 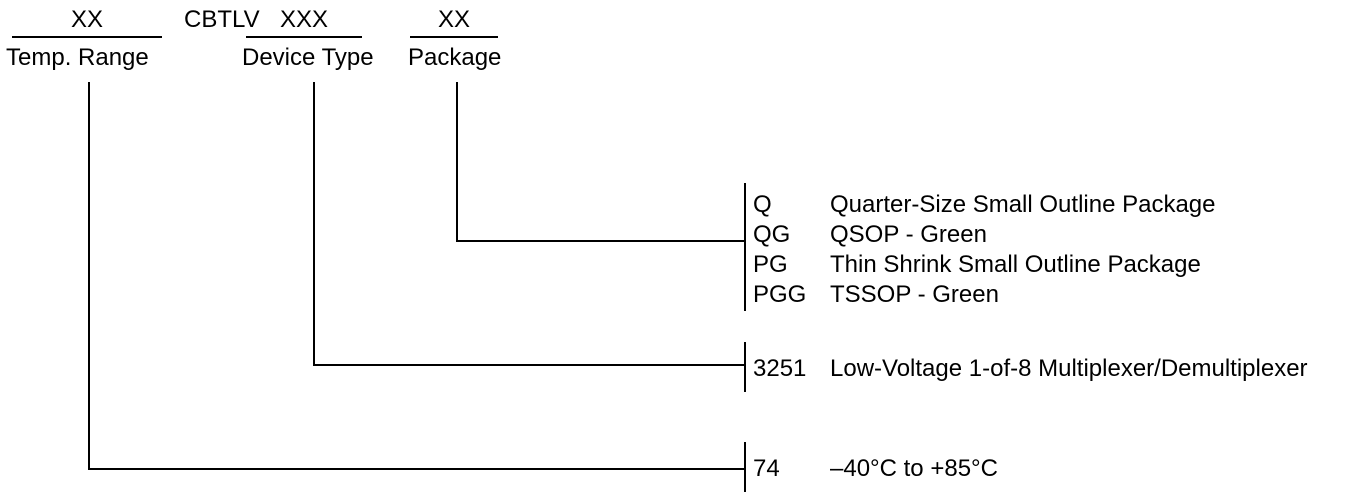 I want to click on device-type-label: Device Type, so click(x=308, y=58).